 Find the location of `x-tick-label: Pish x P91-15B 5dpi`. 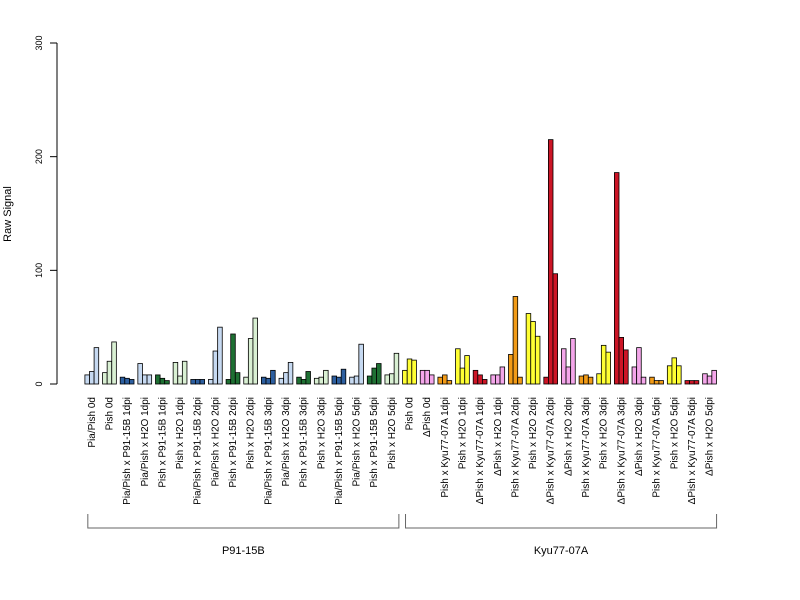

x-tick-label: Pish x P91-15B 5dpi is located at coordinates (374, 442).